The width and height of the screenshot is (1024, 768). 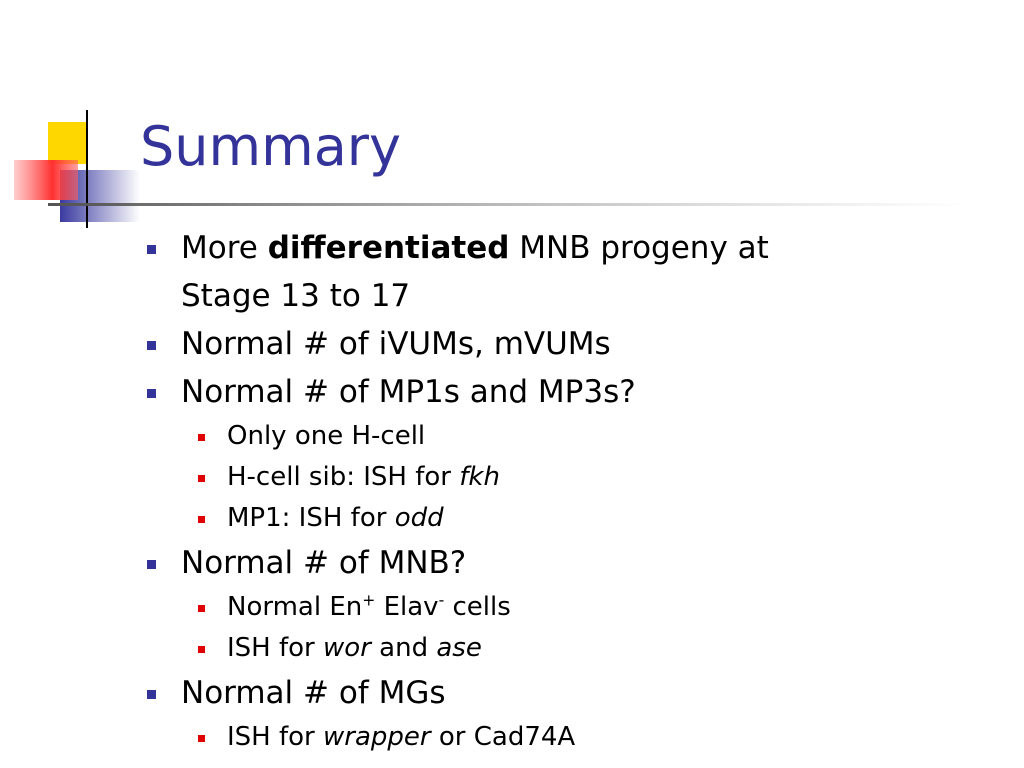 What do you see at coordinates (377, 737) in the screenshot?
I see `text-run: wrapper` at bounding box center [377, 737].